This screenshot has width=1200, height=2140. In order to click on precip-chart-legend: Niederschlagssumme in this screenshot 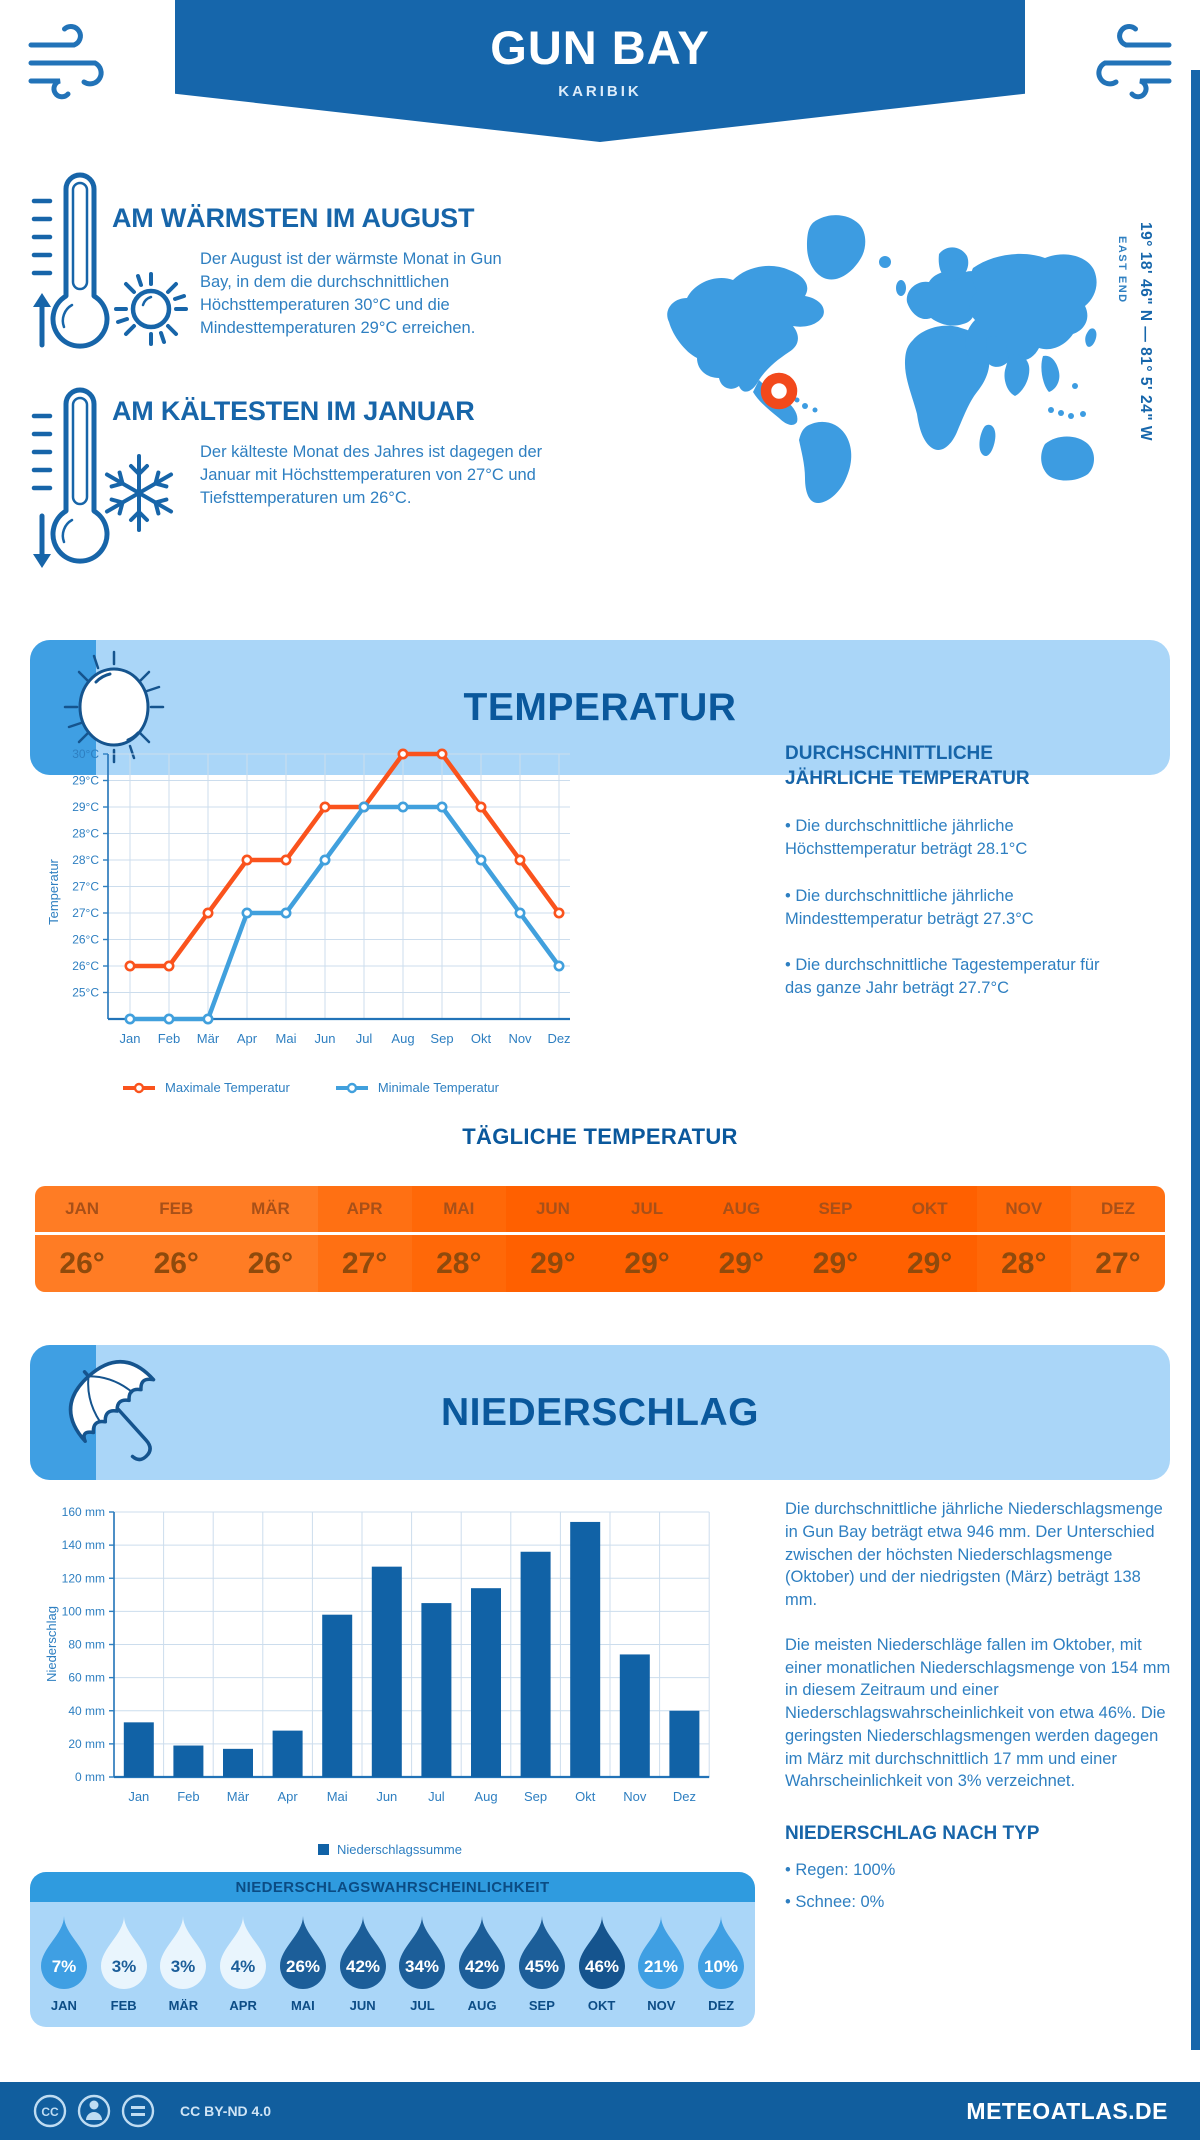, I will do `click(390, 1849)`.